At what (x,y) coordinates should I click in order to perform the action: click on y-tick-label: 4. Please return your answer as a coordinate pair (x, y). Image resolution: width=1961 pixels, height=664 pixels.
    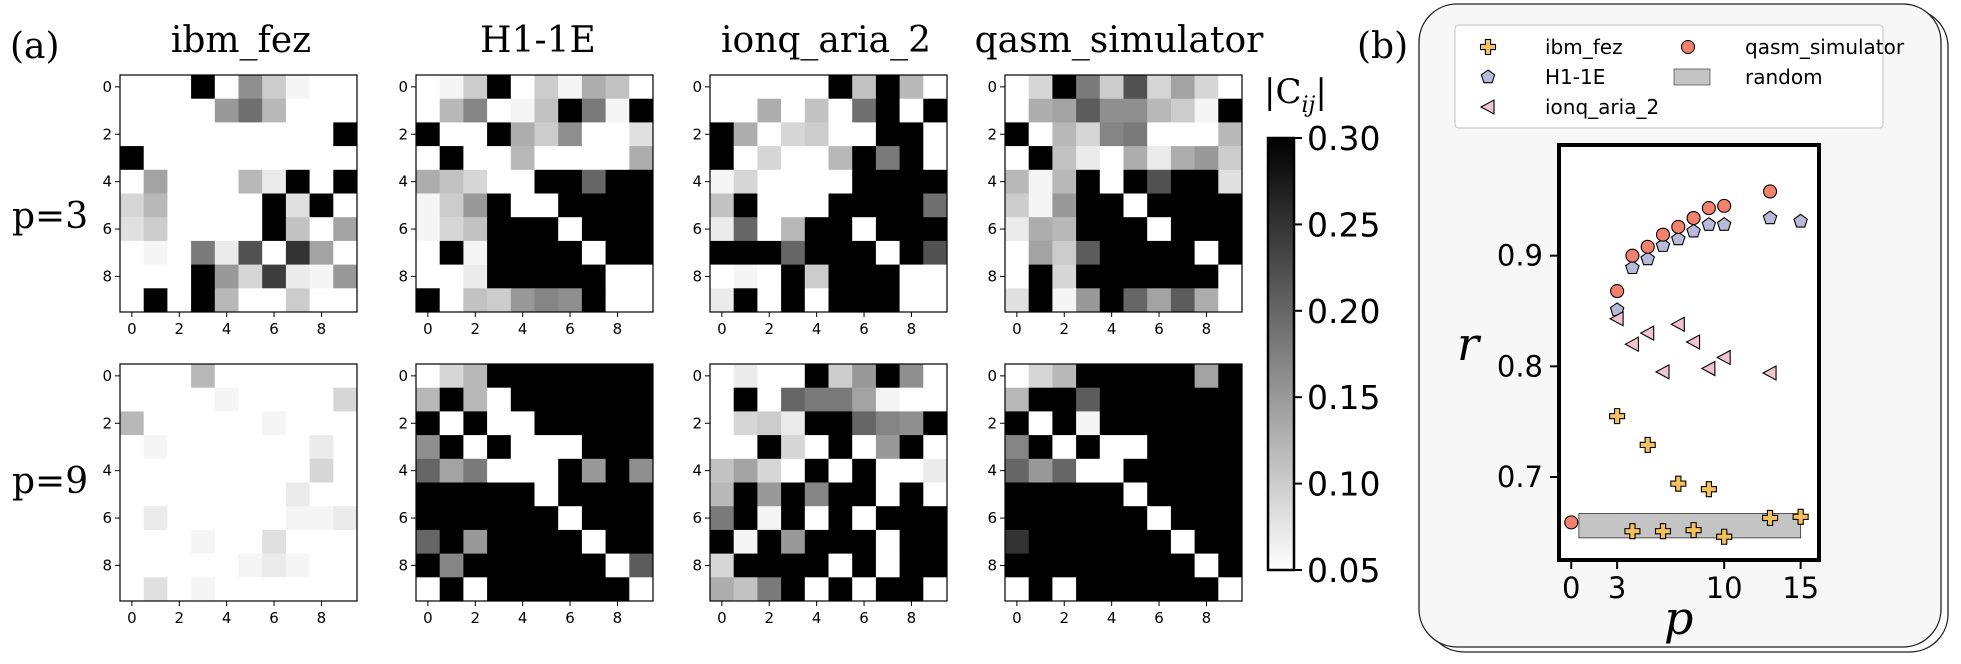
    Looking at the image, I should click on (403, 471).